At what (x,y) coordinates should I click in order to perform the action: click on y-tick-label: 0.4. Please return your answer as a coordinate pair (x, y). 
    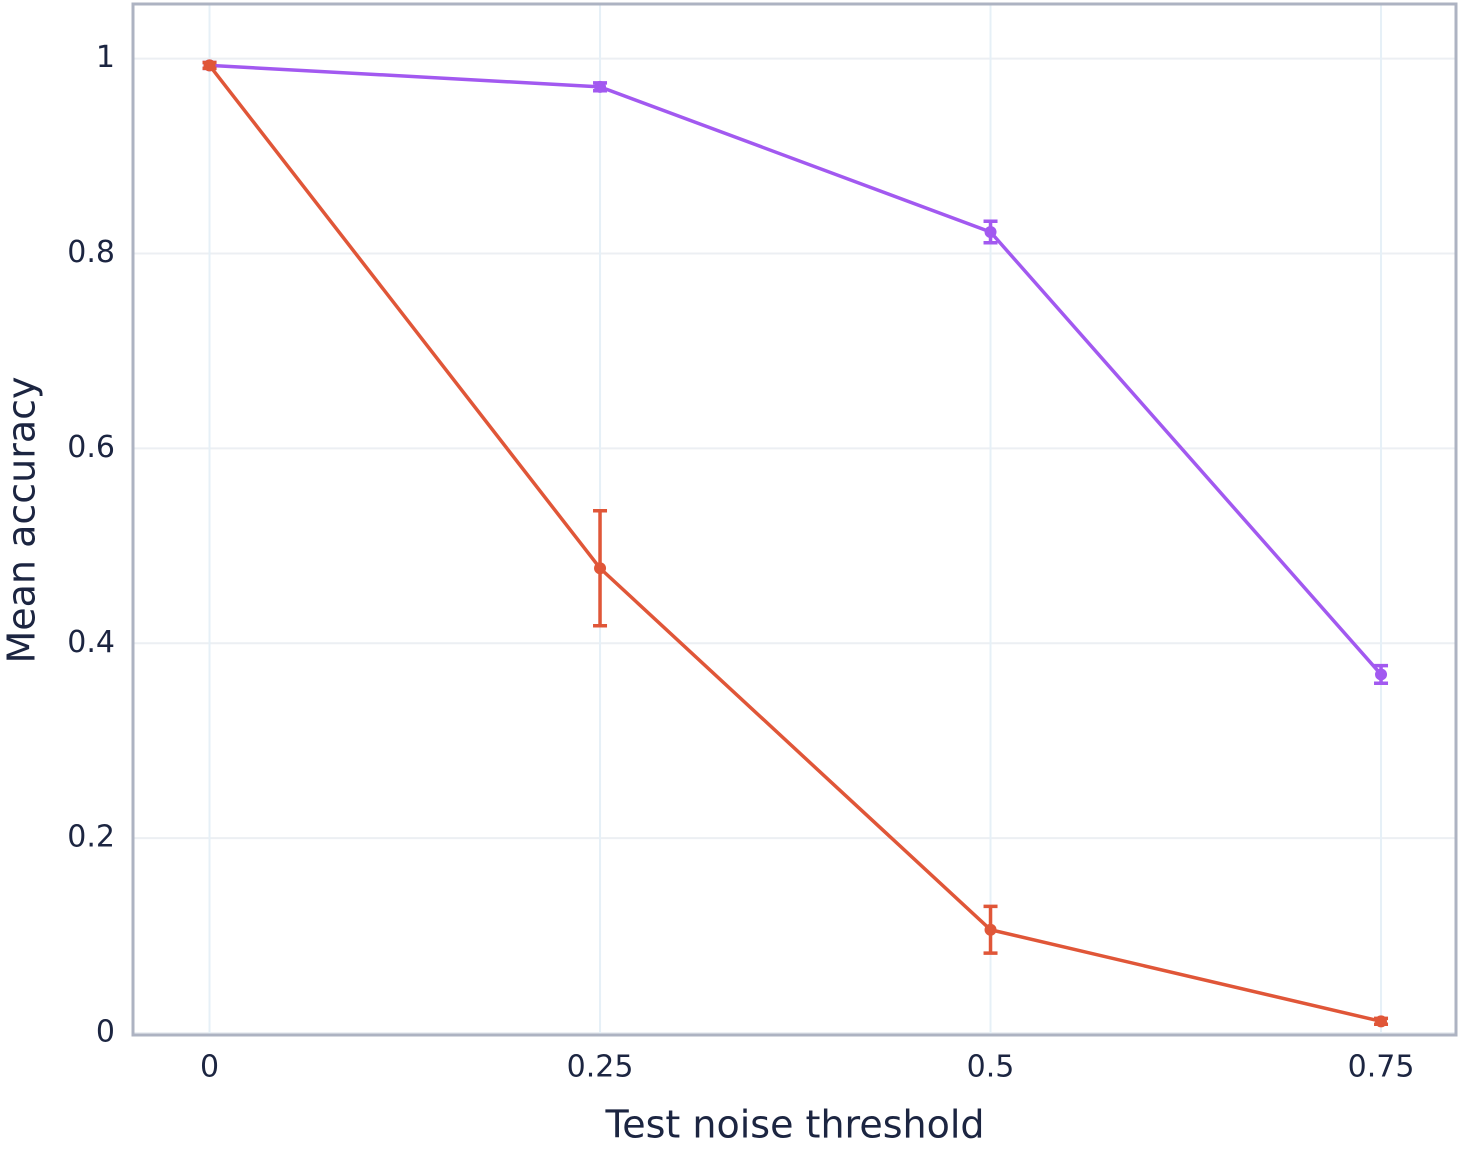
    Looking at the image, I should click on (91, 642).